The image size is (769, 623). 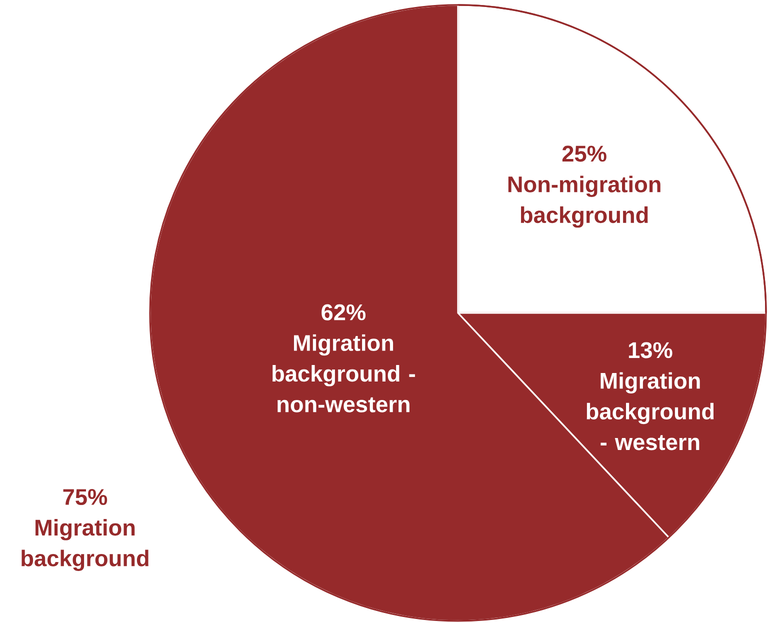 I want to click on slice-label: Migration background - non-western, so click(x=343, y=373).